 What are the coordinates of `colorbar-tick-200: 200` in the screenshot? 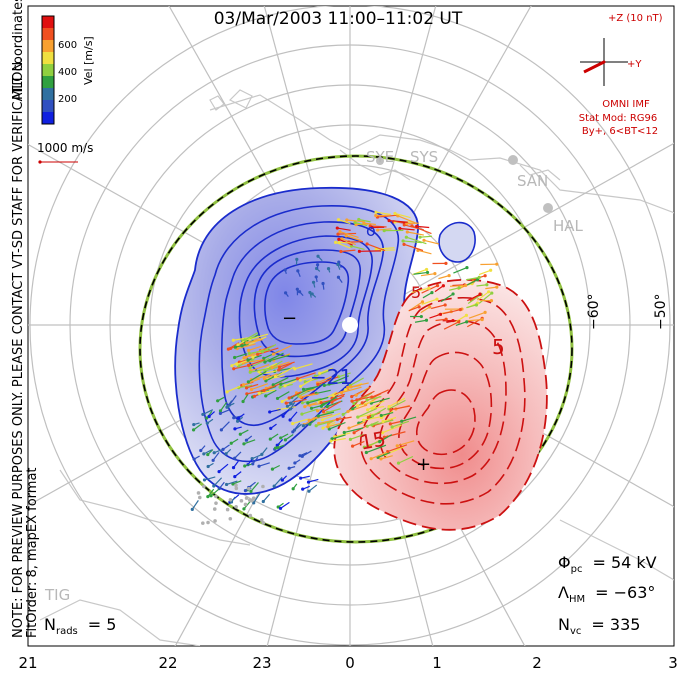 It's located at (67, 99).